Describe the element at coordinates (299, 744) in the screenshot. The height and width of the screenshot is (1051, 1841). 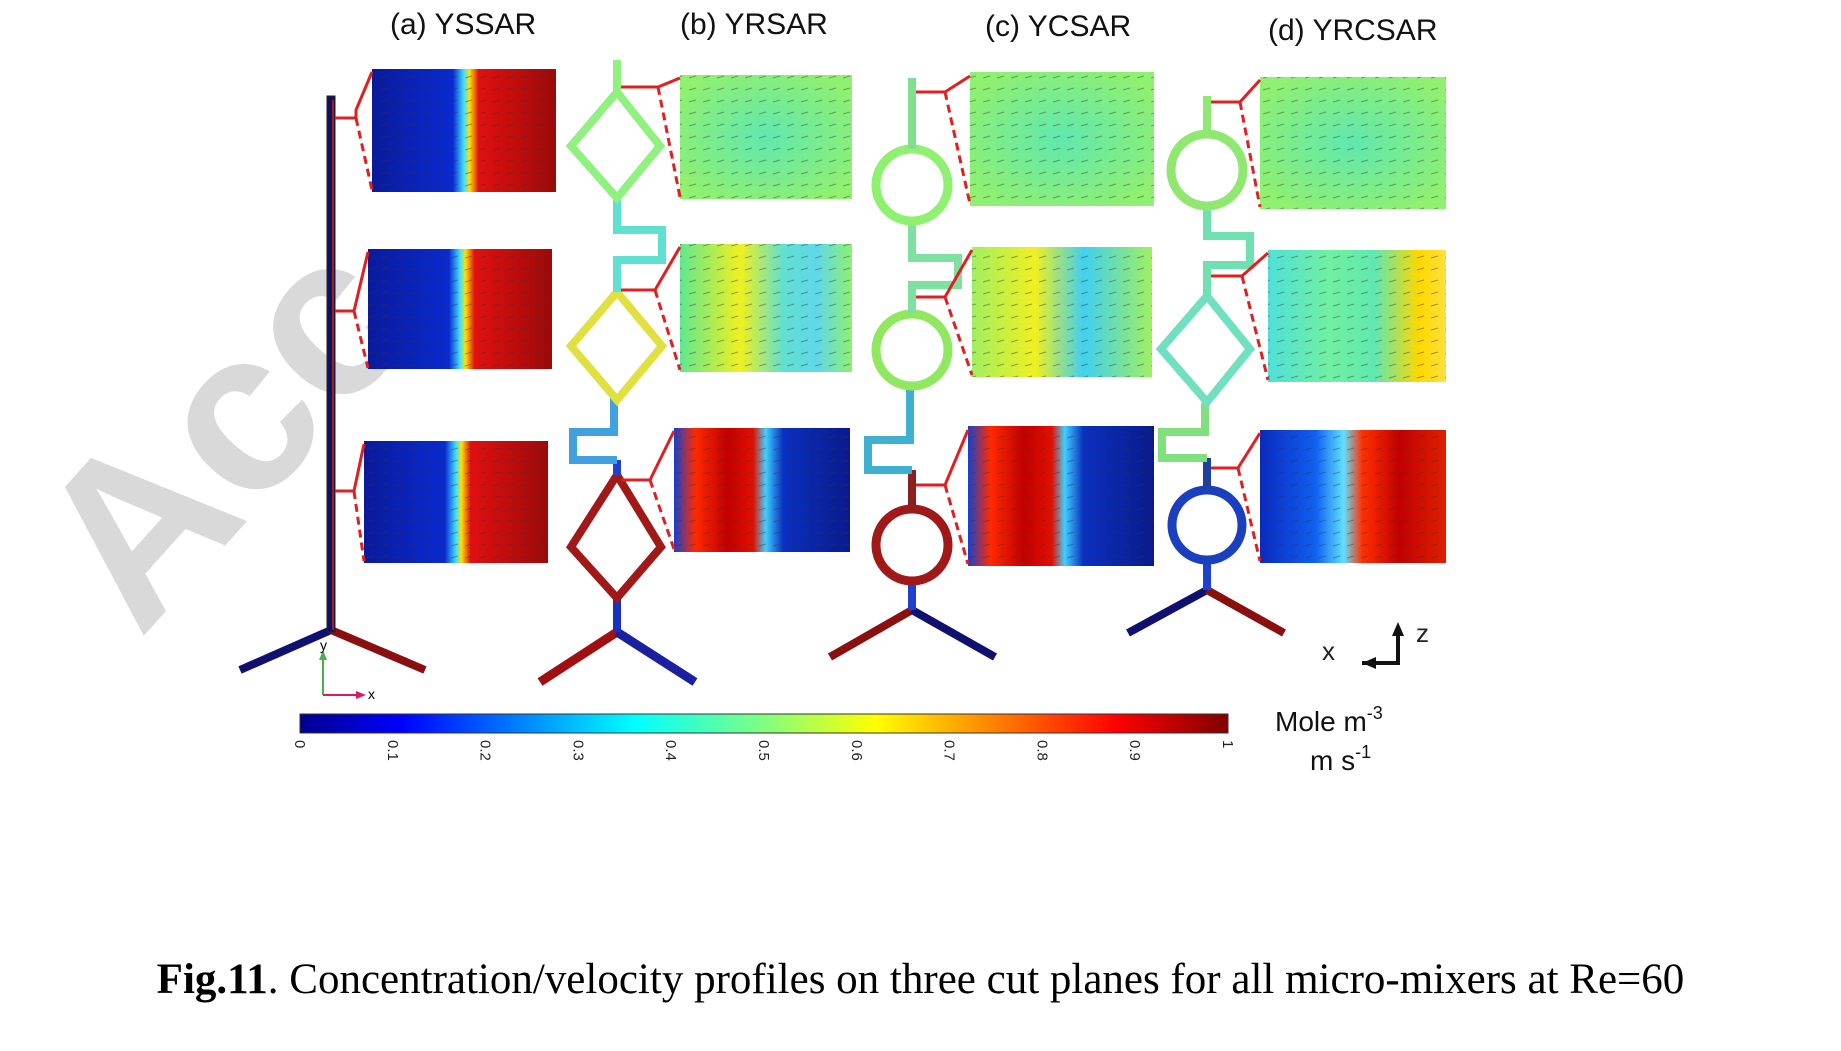
I see `colorbar-tick-label: 0` at that location.